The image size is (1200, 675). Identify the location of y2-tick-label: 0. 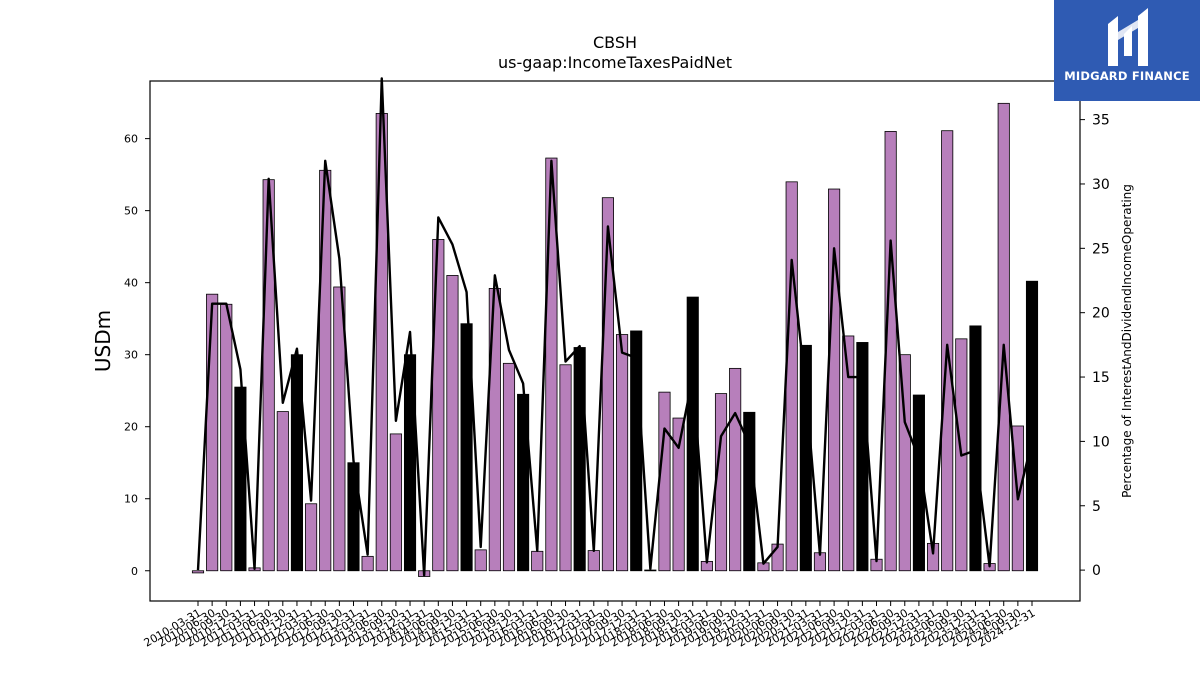
(1096, 571).